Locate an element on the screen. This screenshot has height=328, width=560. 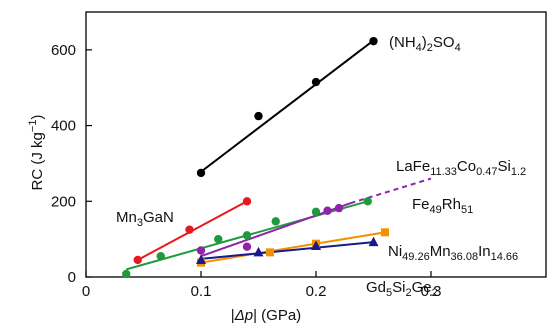
series-label-part: LaFe is located at coordinates (413, 166).